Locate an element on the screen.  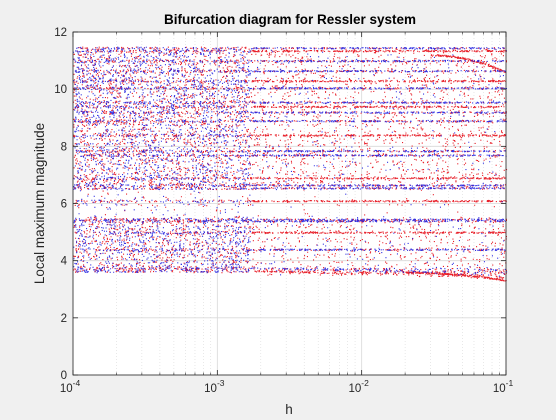
y-tick-label: 8 is located at coordinates (64, 147).